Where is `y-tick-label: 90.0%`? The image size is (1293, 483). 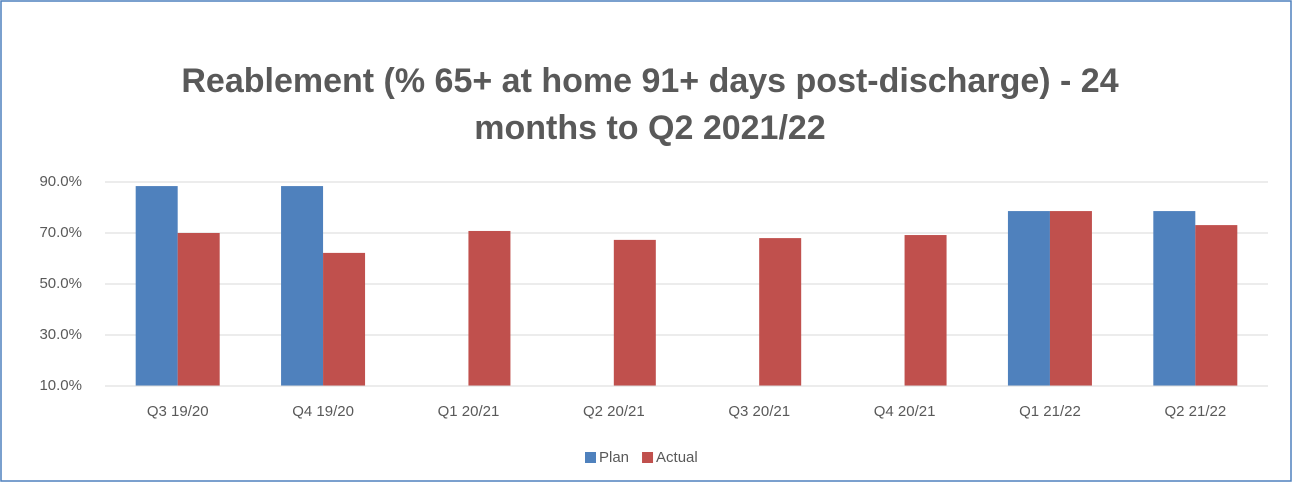
y-tick-label: 90.0% is located at coordinates (60, 181).